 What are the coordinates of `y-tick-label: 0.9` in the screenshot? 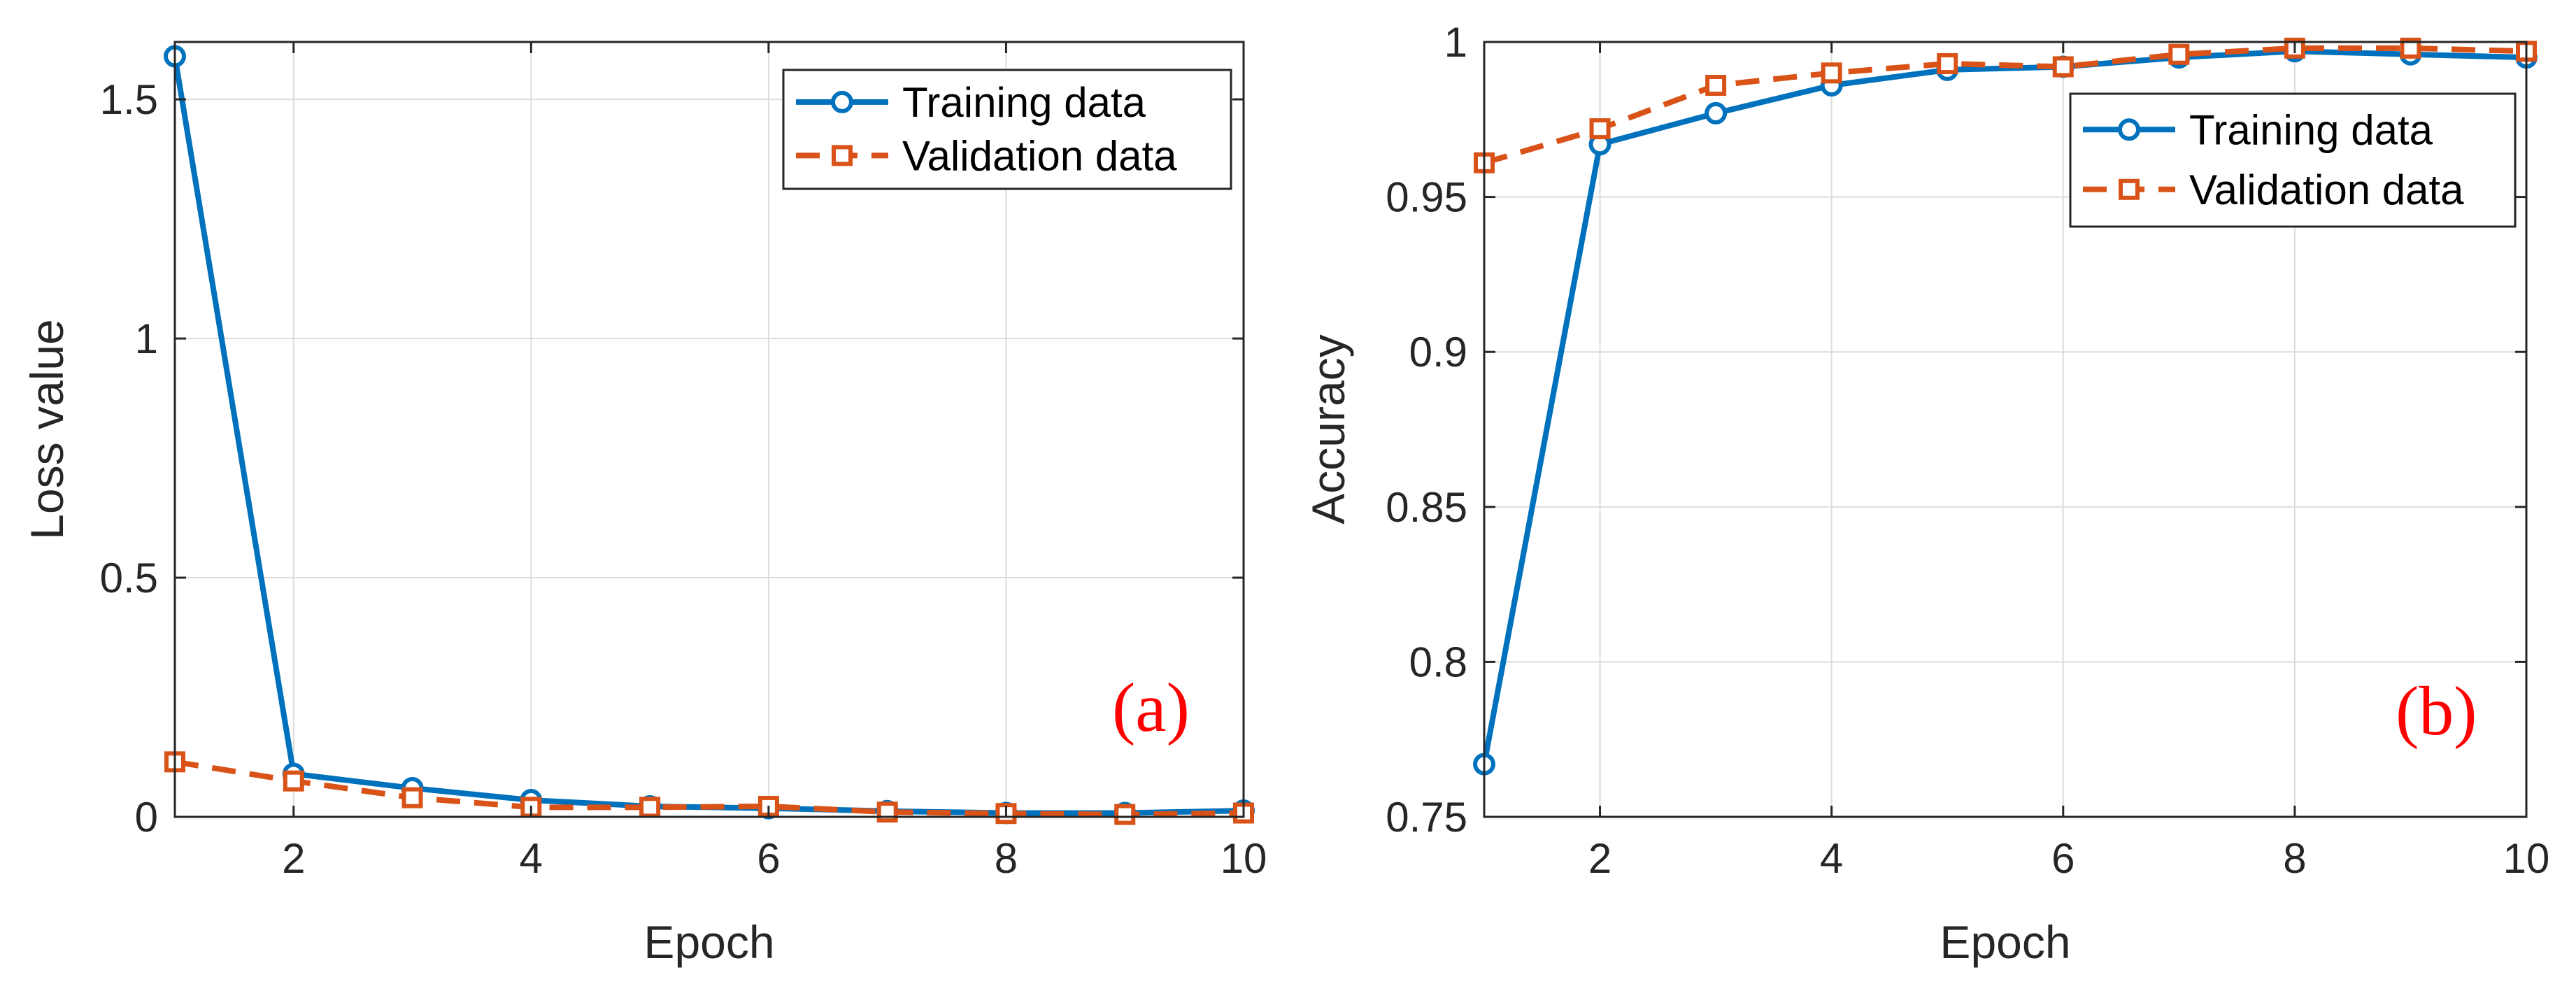 It's located at (1438, 352).